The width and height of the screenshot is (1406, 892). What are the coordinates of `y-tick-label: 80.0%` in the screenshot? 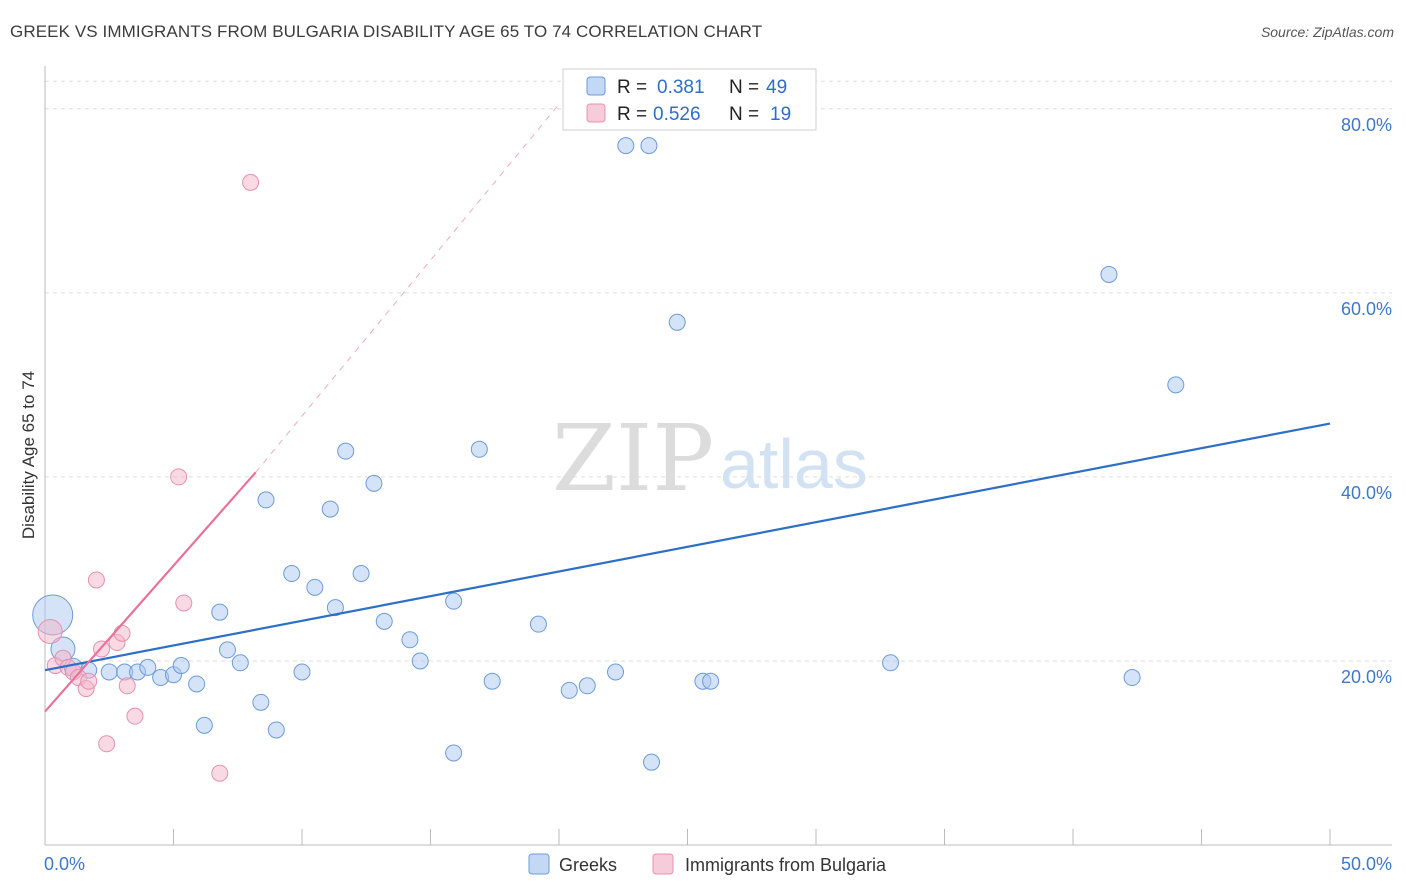 It's located at (1366, 125).